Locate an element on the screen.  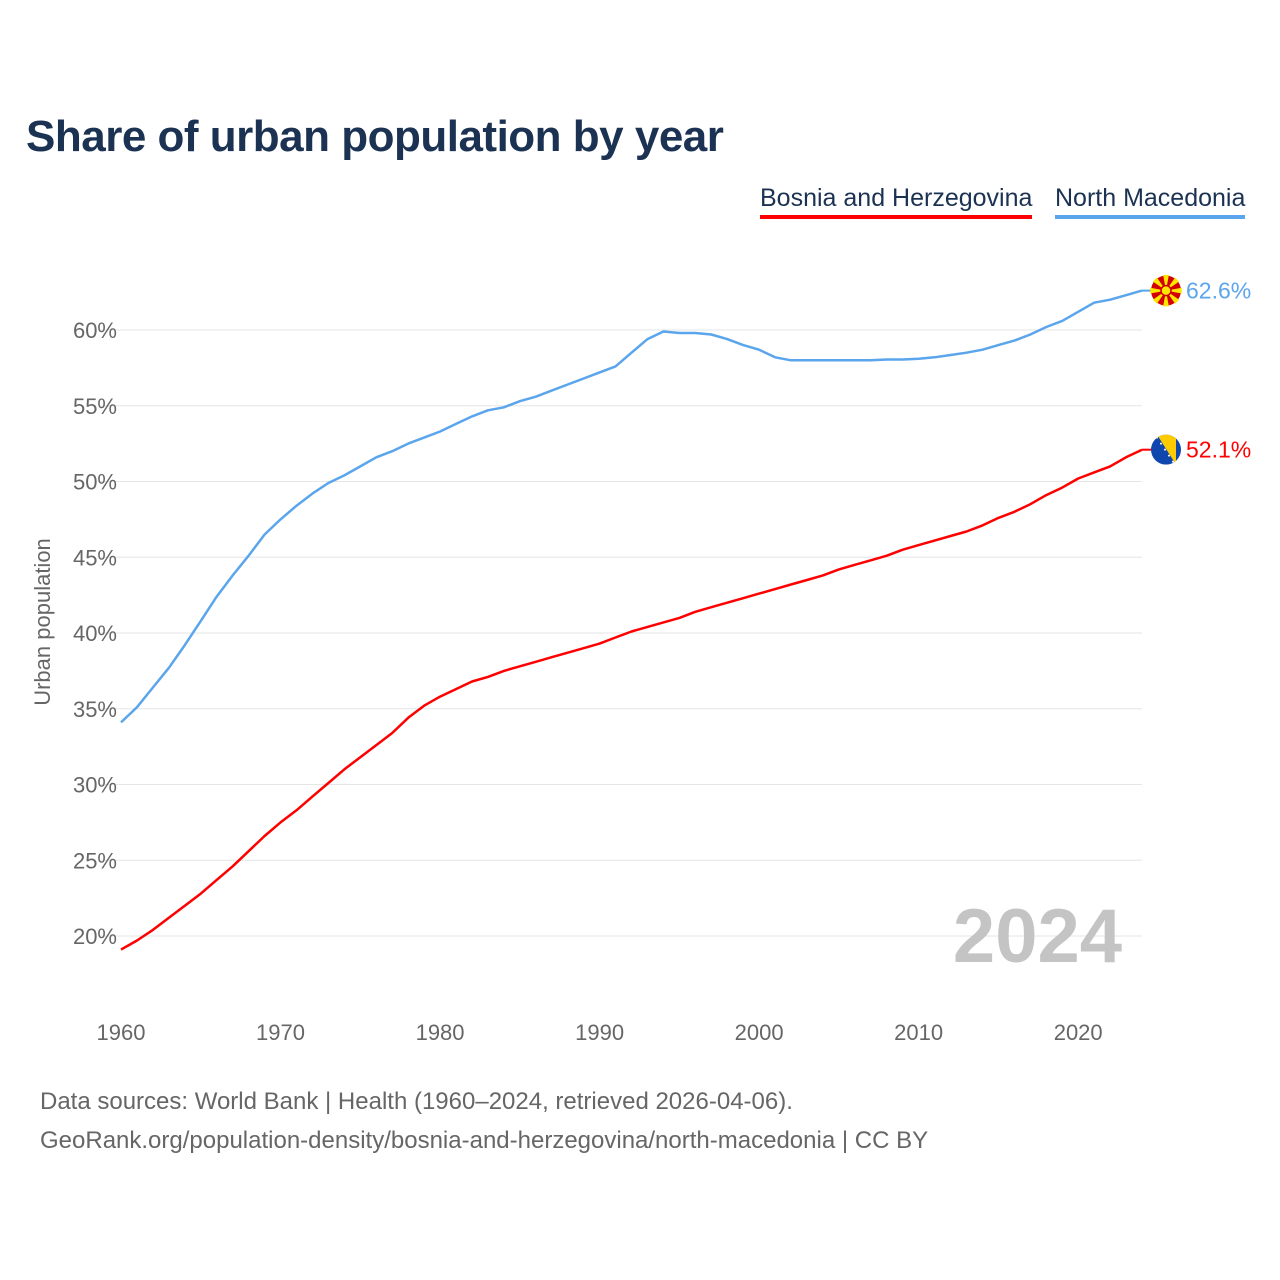
x-tick-label: 1960 is located at coordinates (121, 1032).